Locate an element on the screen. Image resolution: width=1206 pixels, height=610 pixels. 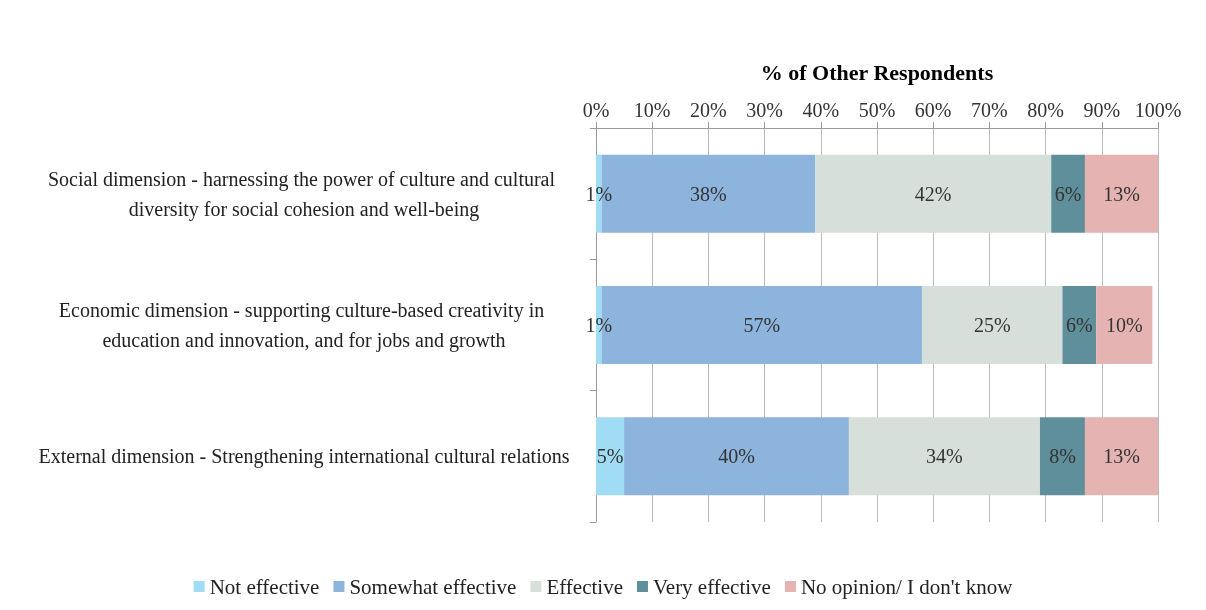
legend-label: Somewhat effective is located at coordinates (433, 586).